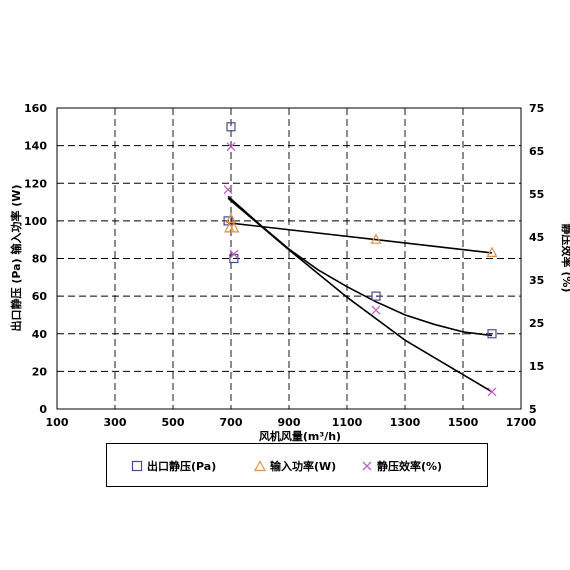  What do you see at coordinates (16, 258) in the screenshot?
I see `y-axis-left-title: 出口静压 (Pa) 输入功率 (W)` at bounding box center [16, 258].